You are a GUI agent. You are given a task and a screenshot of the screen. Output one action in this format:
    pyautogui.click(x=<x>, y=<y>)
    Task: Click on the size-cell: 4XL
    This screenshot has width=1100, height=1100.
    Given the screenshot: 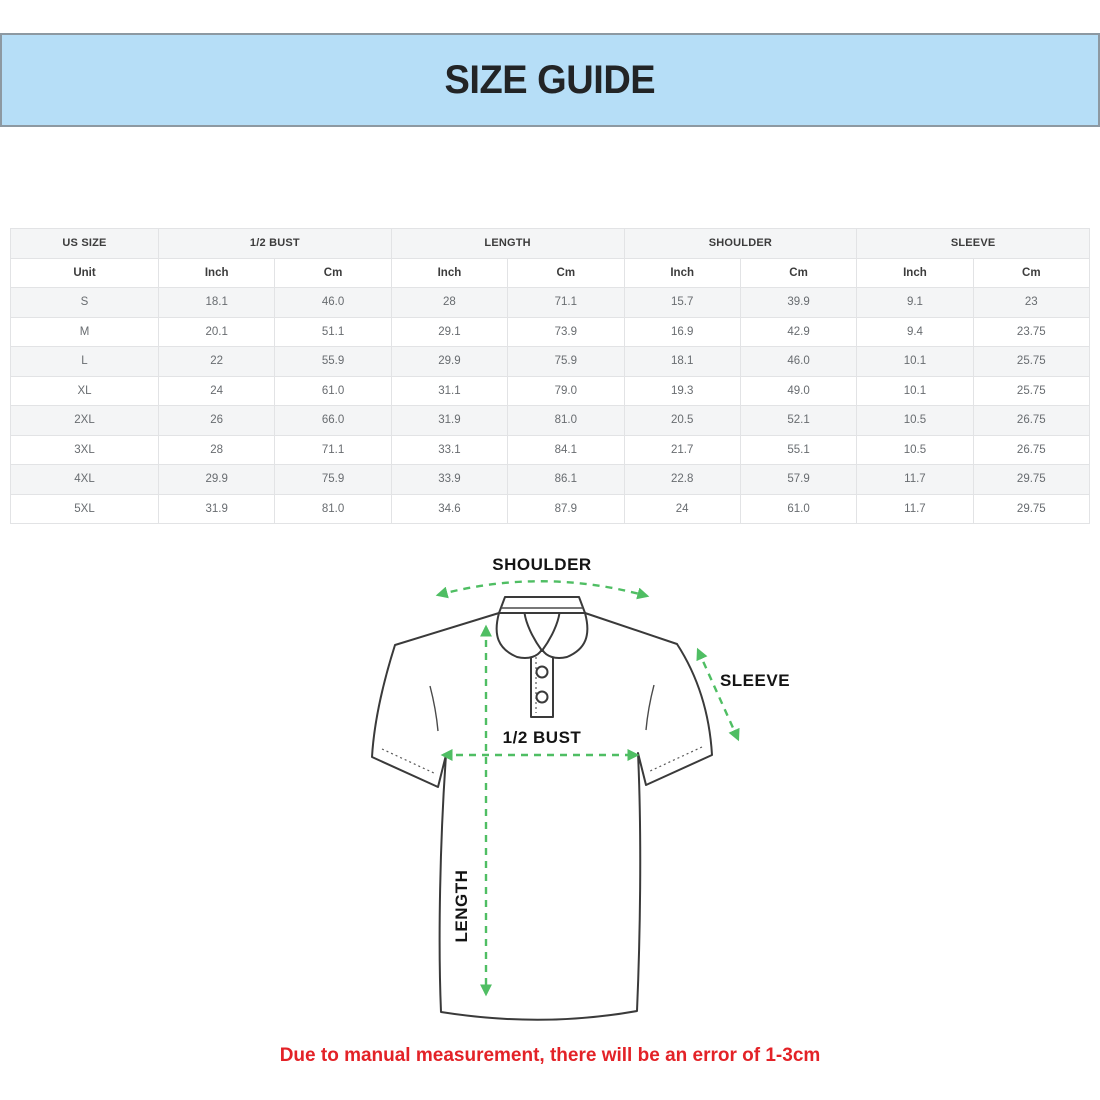 What is the action you would take?
    pyautogui.click(x=84, y=479)
    